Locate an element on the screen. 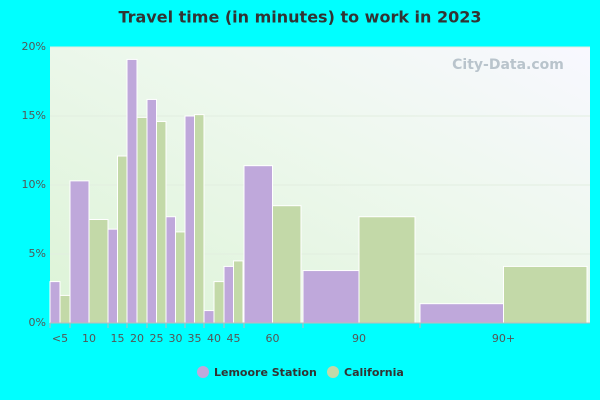 The image size is (600, 400). y-tick-label: 20% is located at coordinates (34, 46).